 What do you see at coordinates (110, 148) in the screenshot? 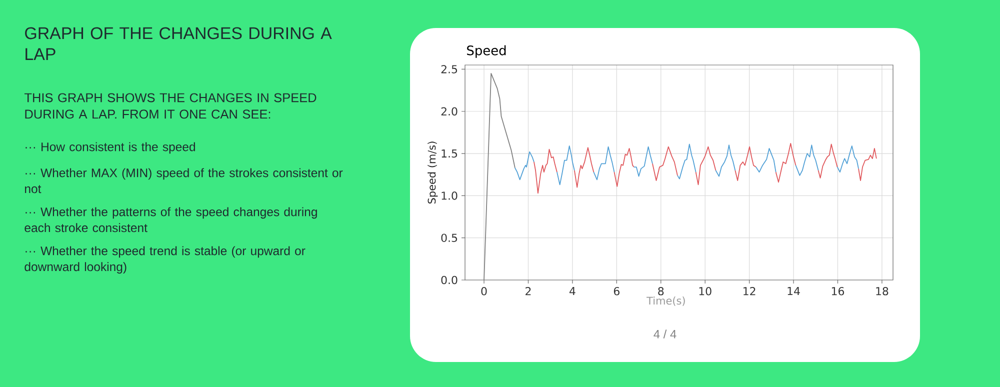
I see `text: ··· How consistent is the speed` at bounding box center [110, 148].